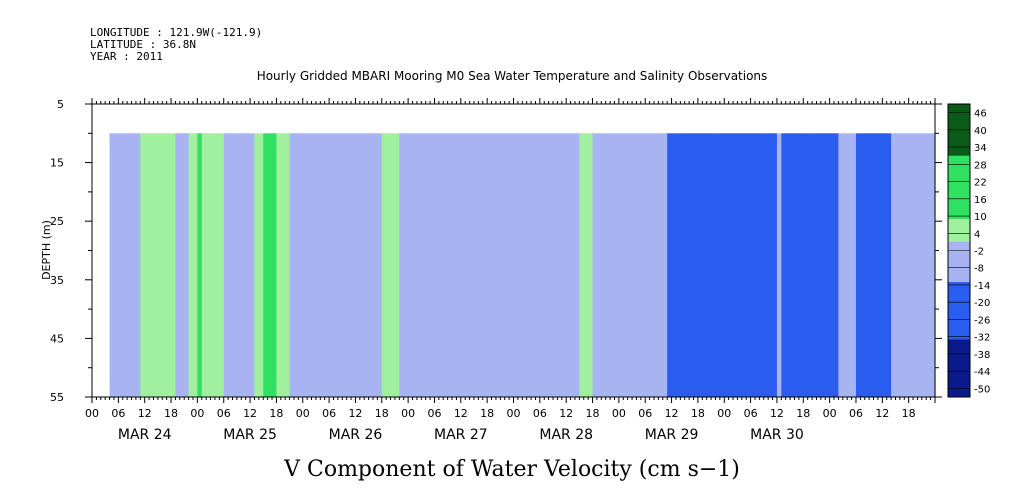 The width and height of the screenshot is (1009, 504). Describe the element at coordinates (57, 280) in the screenshot. I see `y-tick-label: 35` at that location.